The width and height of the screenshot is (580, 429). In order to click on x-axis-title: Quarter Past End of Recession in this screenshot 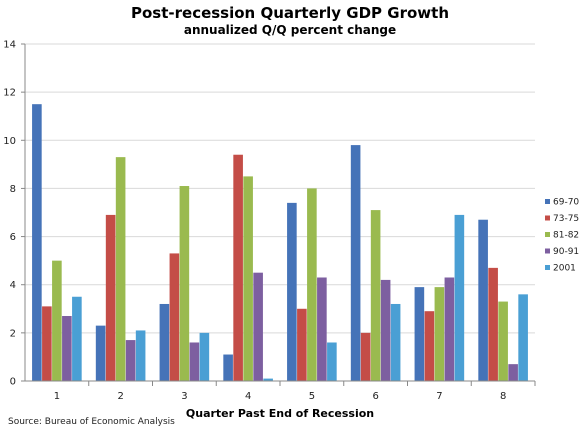, I will do `click(280, 413)`.